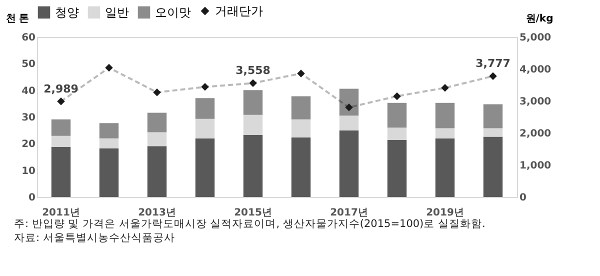  Describe the element at coordinates (117, 12) in the screenshot. I see `legend-label: 일반` at that location.